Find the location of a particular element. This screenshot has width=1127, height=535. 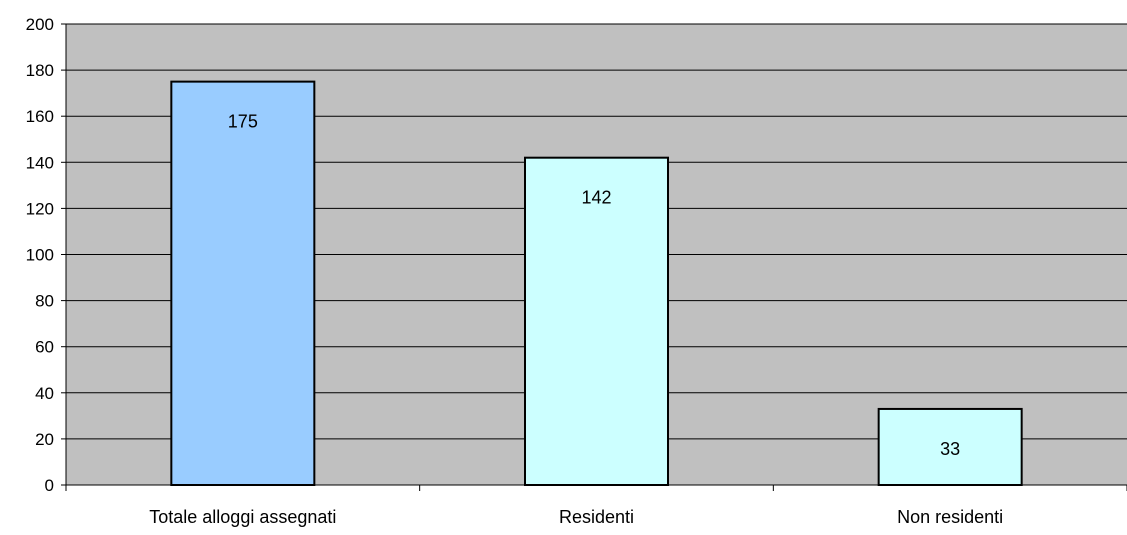

y-tick-label: 160 is located at coordinates (40, 116).